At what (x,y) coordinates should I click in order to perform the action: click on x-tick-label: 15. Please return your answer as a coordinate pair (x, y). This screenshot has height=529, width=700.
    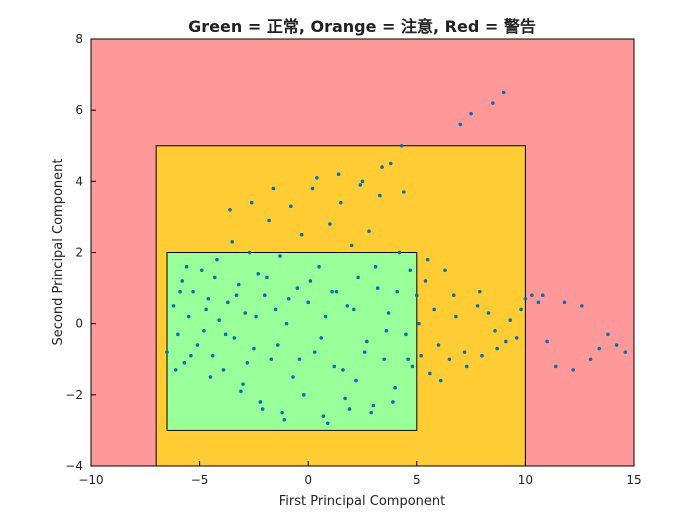
    Looking at the image, I should click on (633, 480).